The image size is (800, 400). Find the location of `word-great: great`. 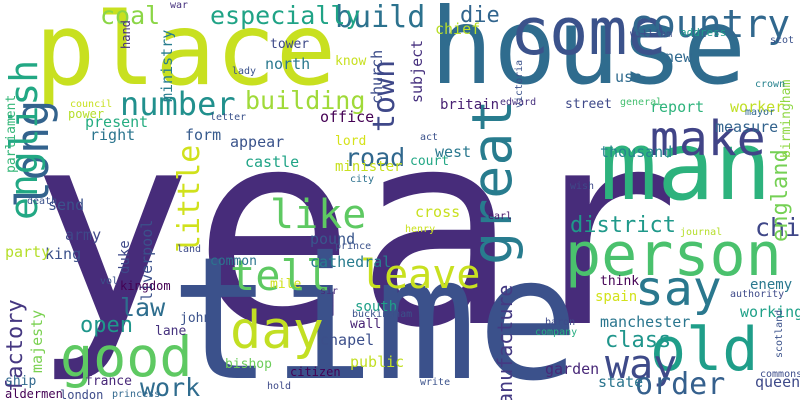

word-great: great is located at coordinates (492, 182).